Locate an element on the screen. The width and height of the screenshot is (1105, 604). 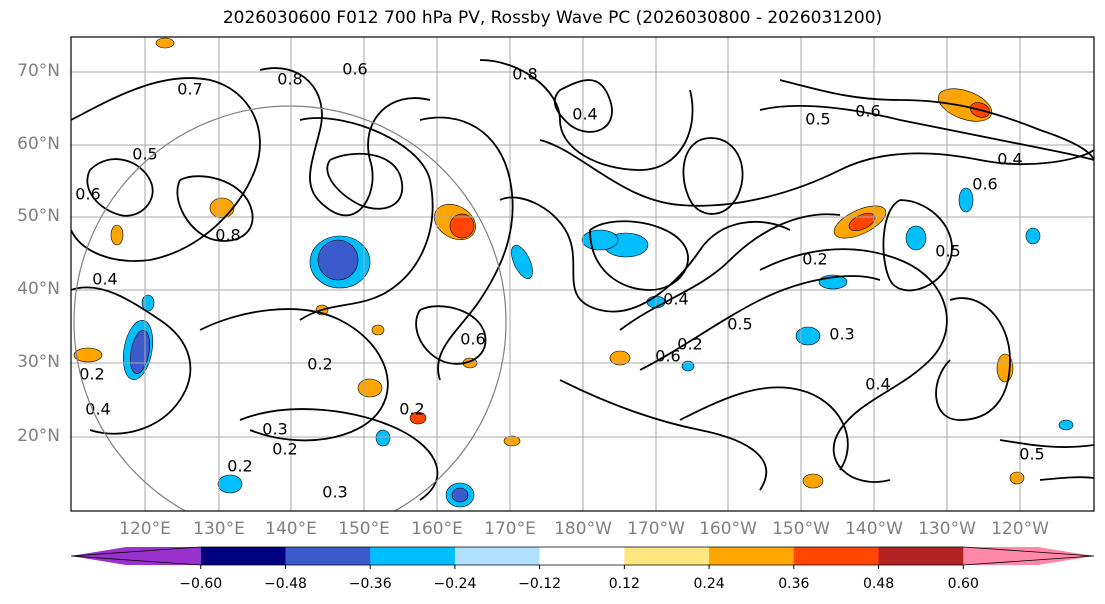
lon-tick-label: 130°E is located at coordinates (219, 529).